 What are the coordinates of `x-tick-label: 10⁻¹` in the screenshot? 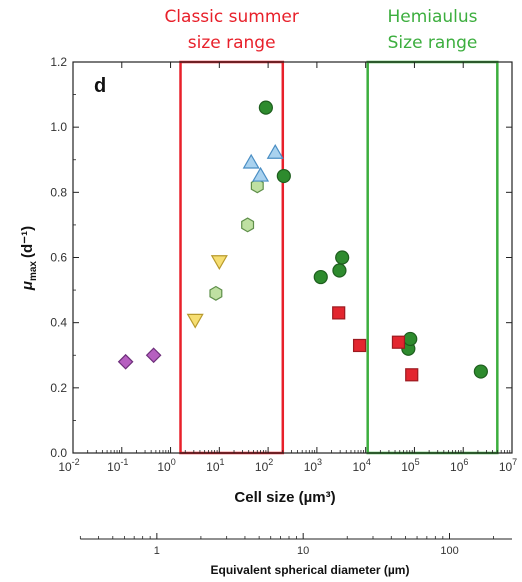 It's located at (117, 465).